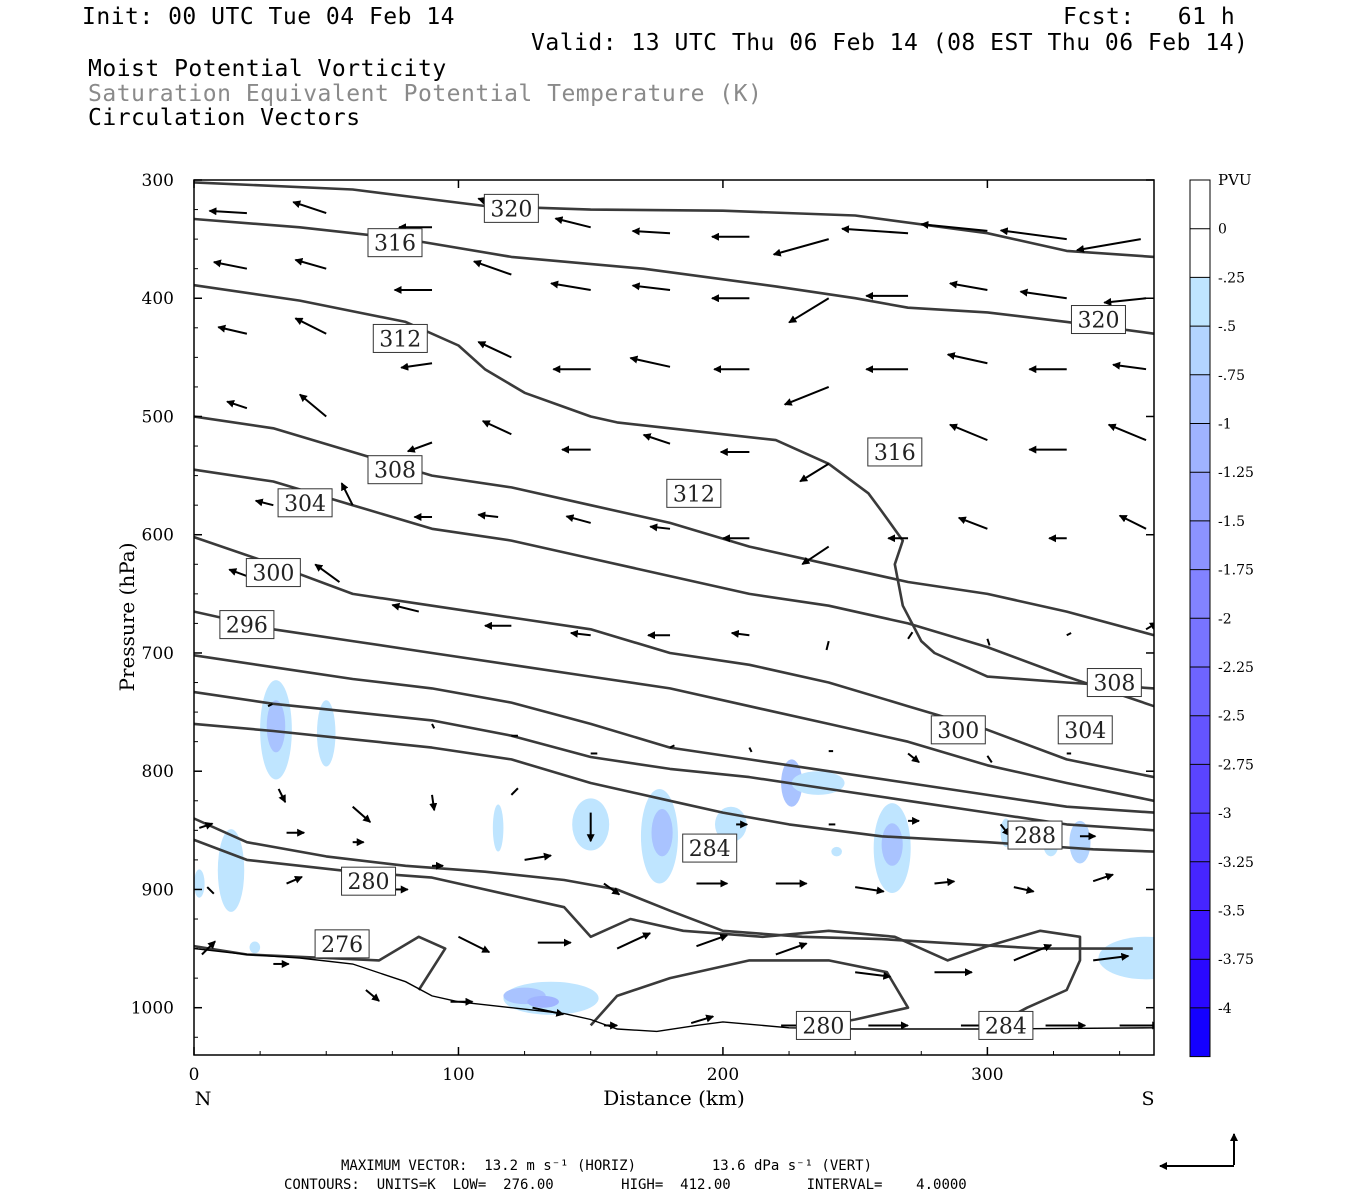 Image resolution: width=1350 pixels, height=1200 pixels. What do you see at coordinates (1225, 619) in the screenshot?
I see `colorbar-label: -2` at bounding box center [1225, 619].